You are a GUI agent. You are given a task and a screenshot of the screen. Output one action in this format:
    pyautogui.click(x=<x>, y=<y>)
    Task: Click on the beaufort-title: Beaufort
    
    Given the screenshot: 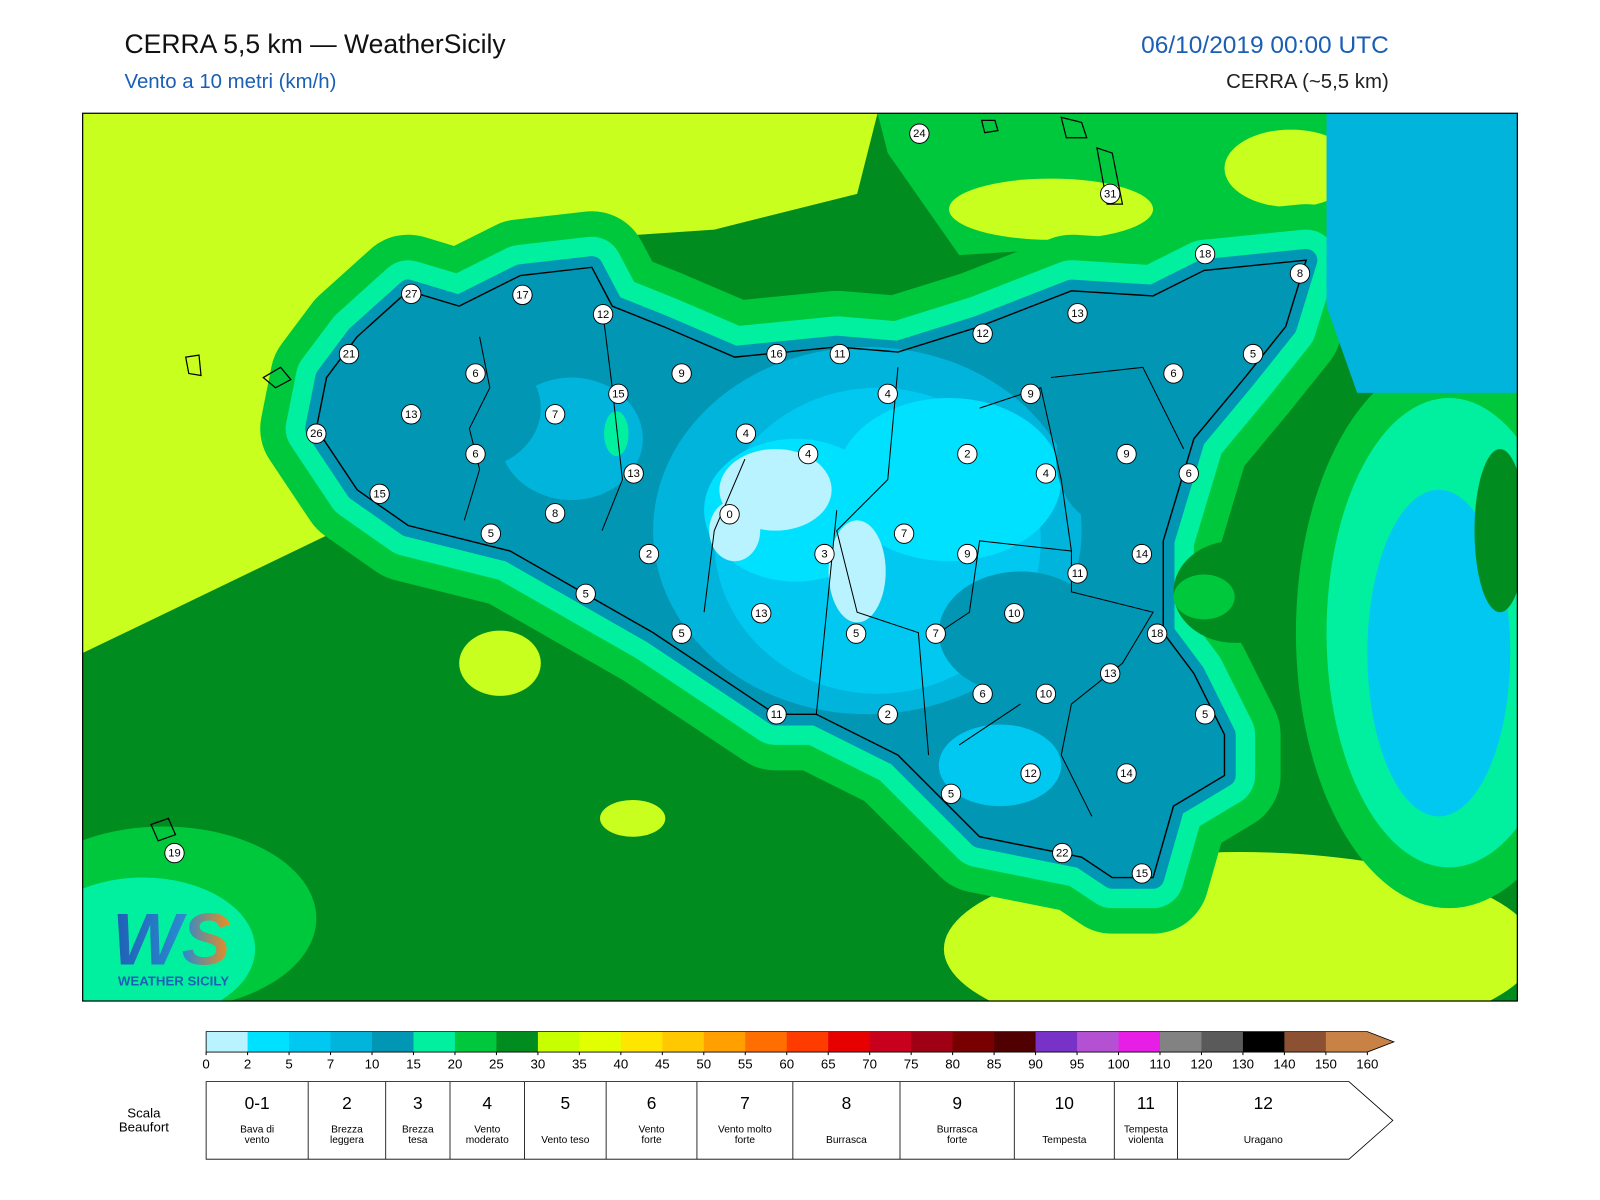 What is the action you would take?
    pyautogui.click(x=144, y=1127)
    